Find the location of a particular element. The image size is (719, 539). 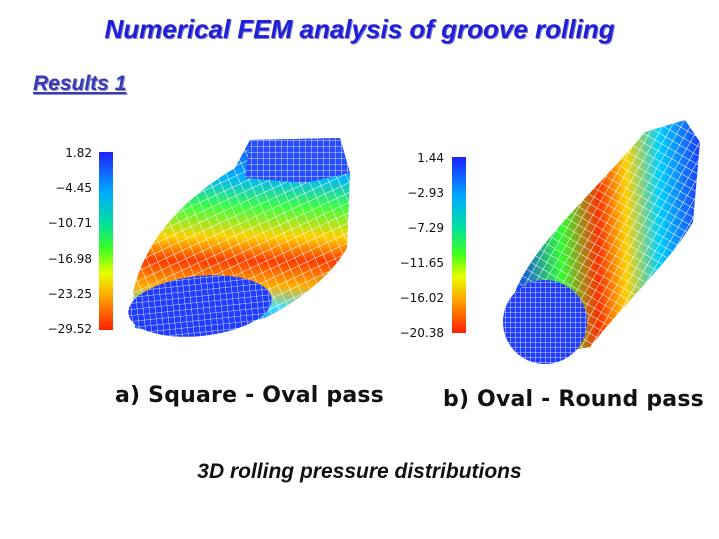

colorbar-right-tick: −11.65 is located at coordinates (421, 263).